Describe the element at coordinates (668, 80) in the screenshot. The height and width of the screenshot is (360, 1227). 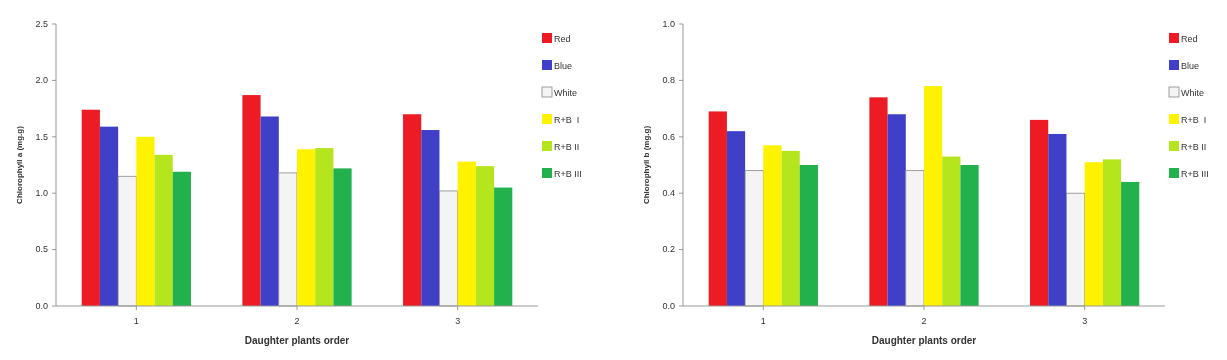
I see `y-tick-label: 0.8` at that location.